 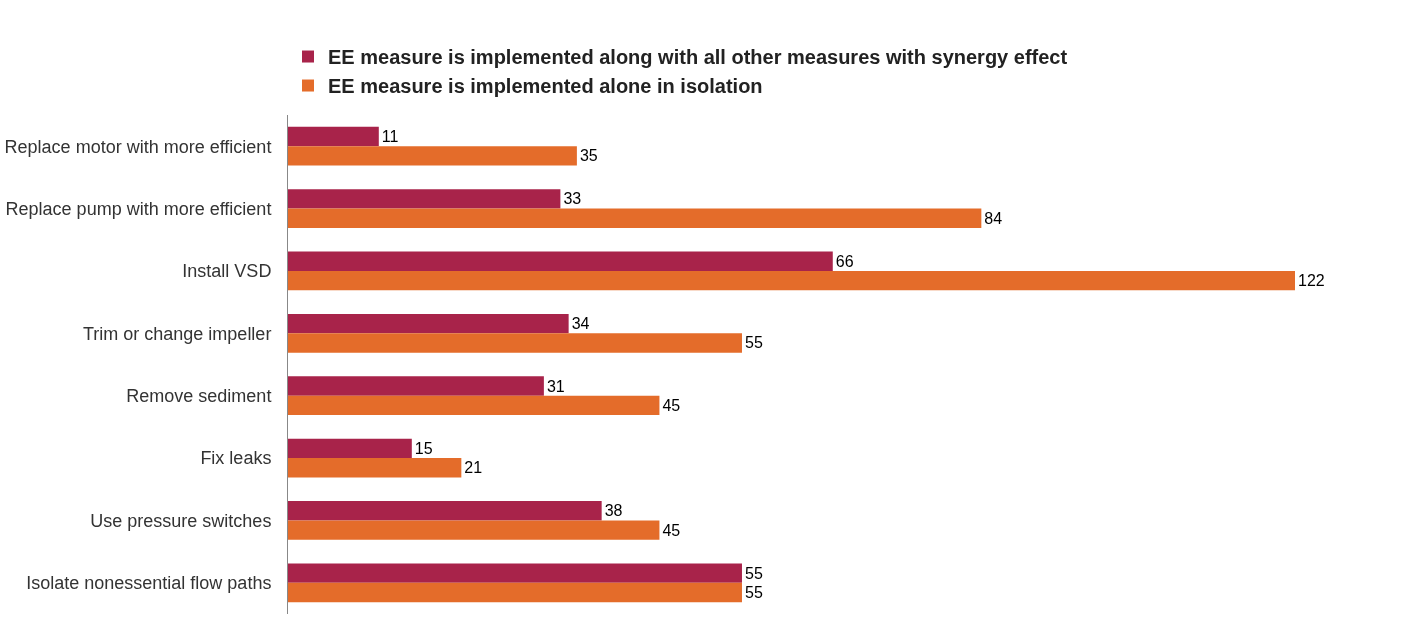 What do you see at coordinates (473, 468) in the screenshot?
I see `data-label: 21` at bounding box center [473, 468].